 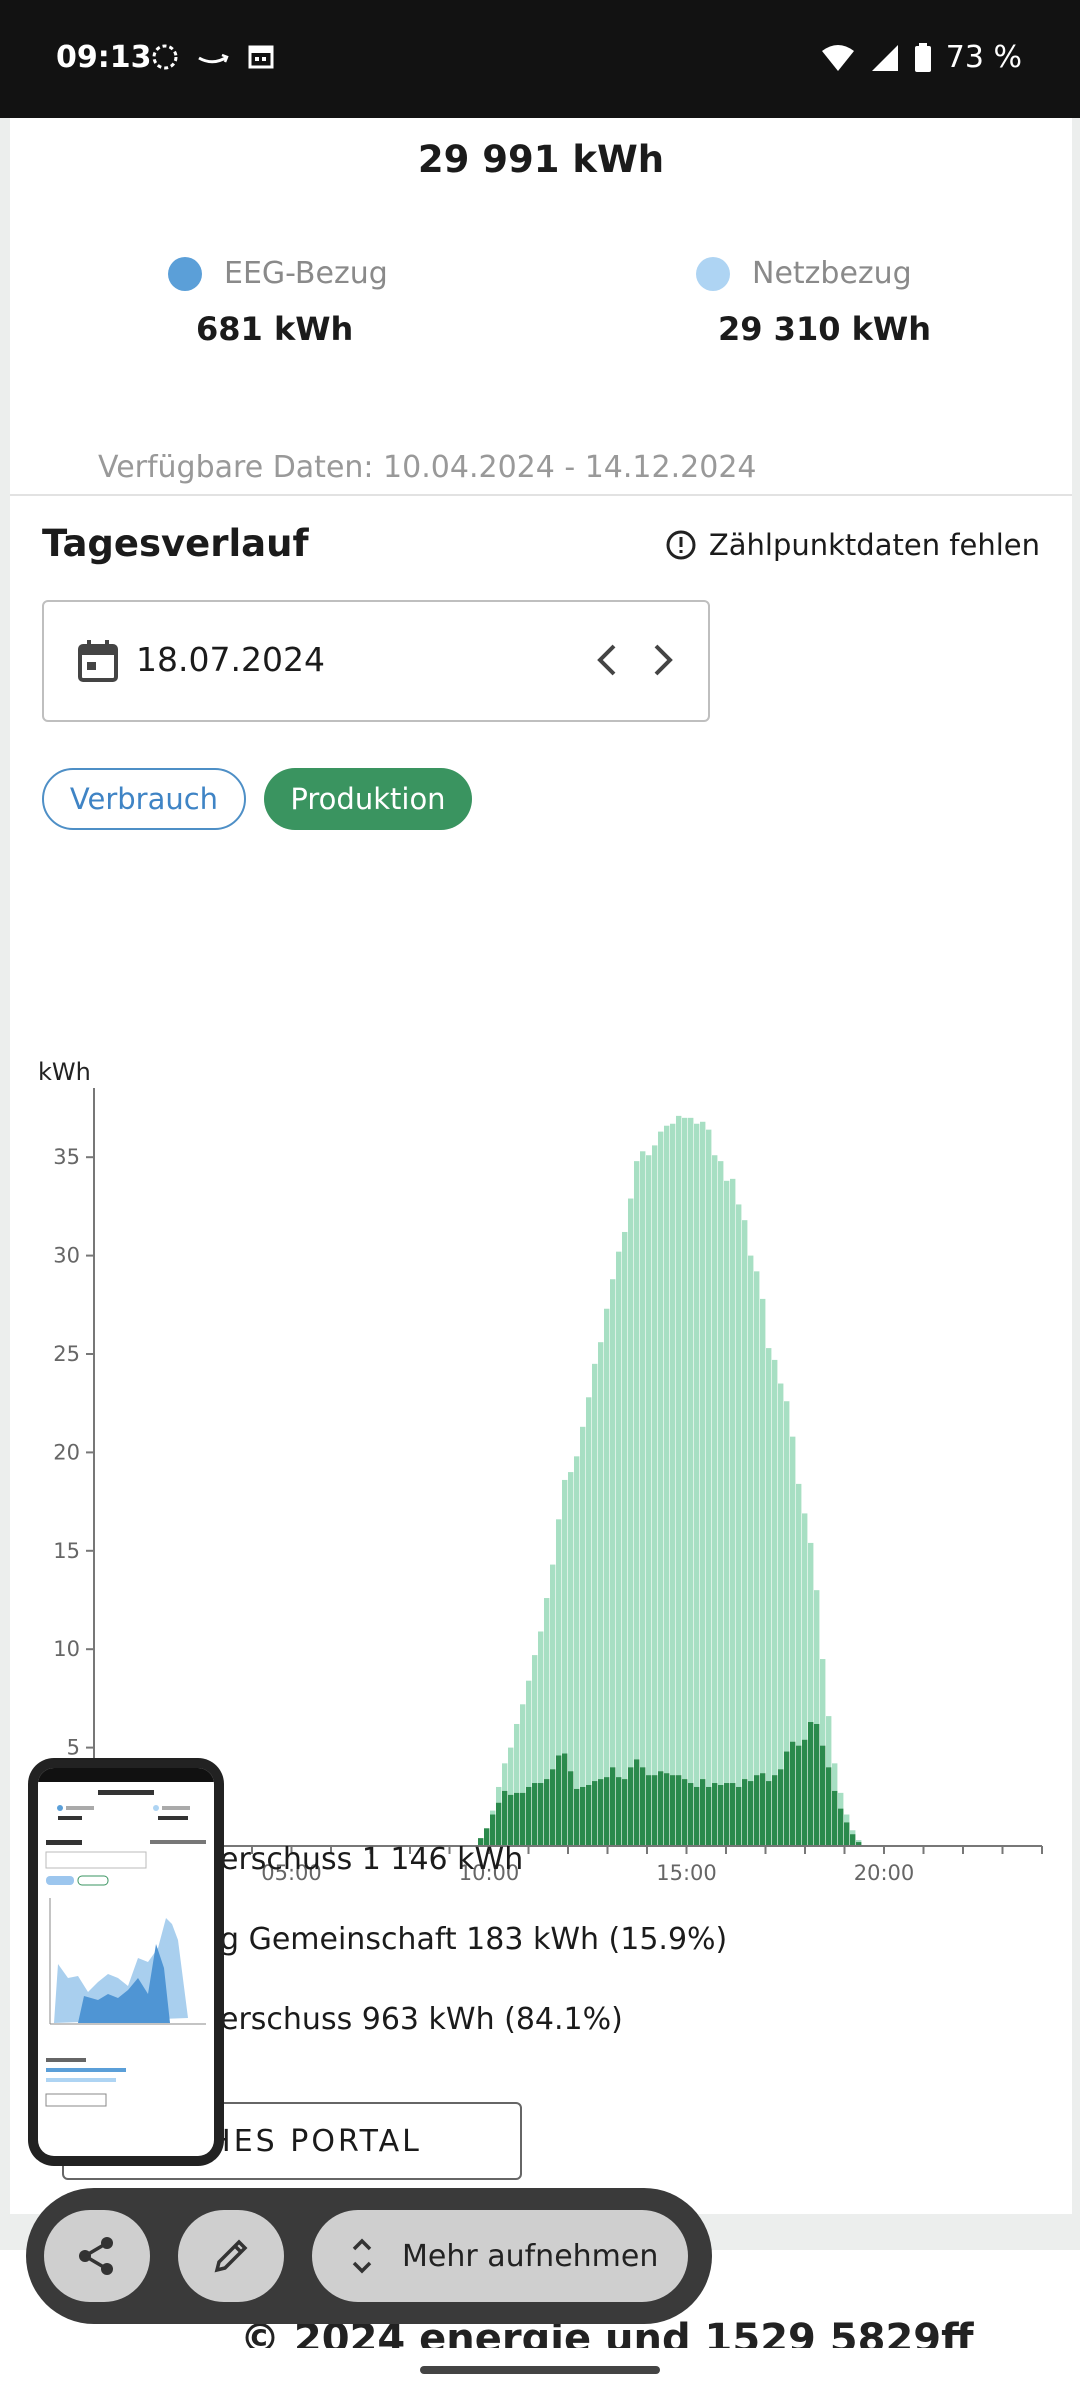 I want to click on chevron-left-icon, so click(x=607, y=660).